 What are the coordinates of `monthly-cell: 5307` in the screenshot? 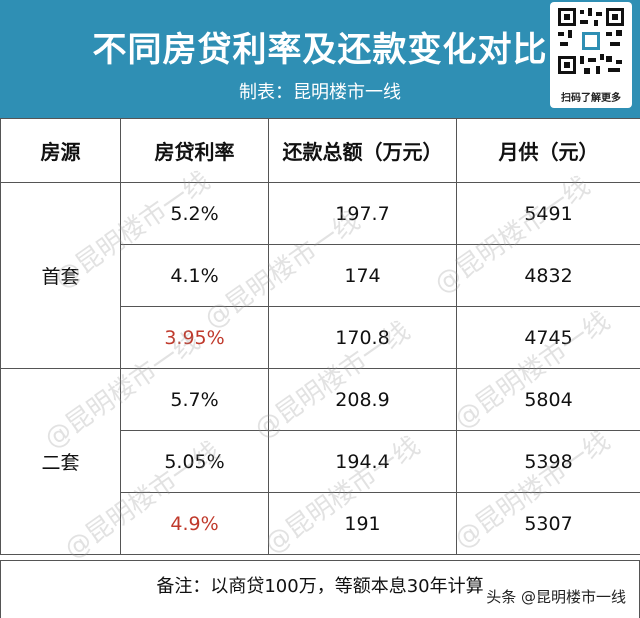 It's located at (548, 523).